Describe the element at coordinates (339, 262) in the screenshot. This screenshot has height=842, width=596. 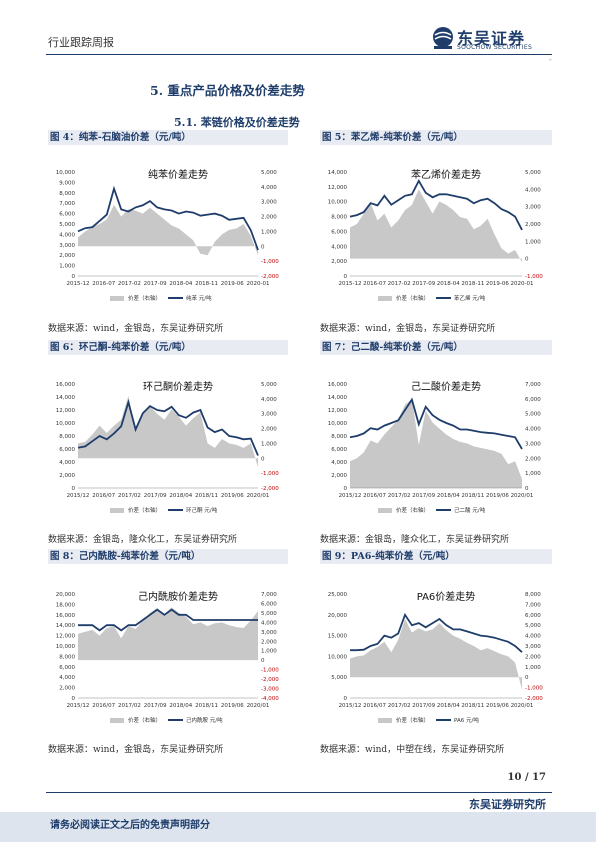
I see `y-left-tick-label: 2,000` at that location.